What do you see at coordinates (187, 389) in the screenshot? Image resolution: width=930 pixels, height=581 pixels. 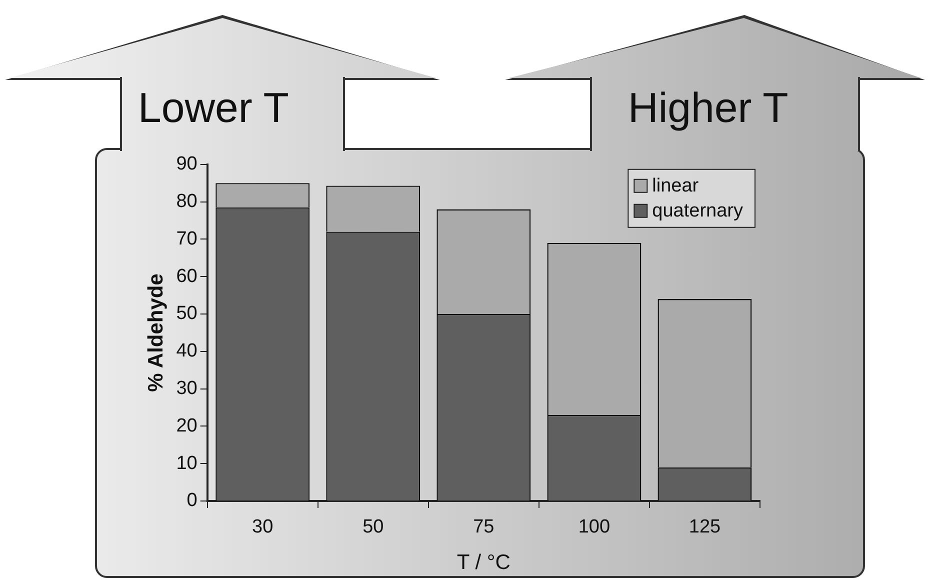 I see `y-tick-label: 30` at bounding box center [187, 389].